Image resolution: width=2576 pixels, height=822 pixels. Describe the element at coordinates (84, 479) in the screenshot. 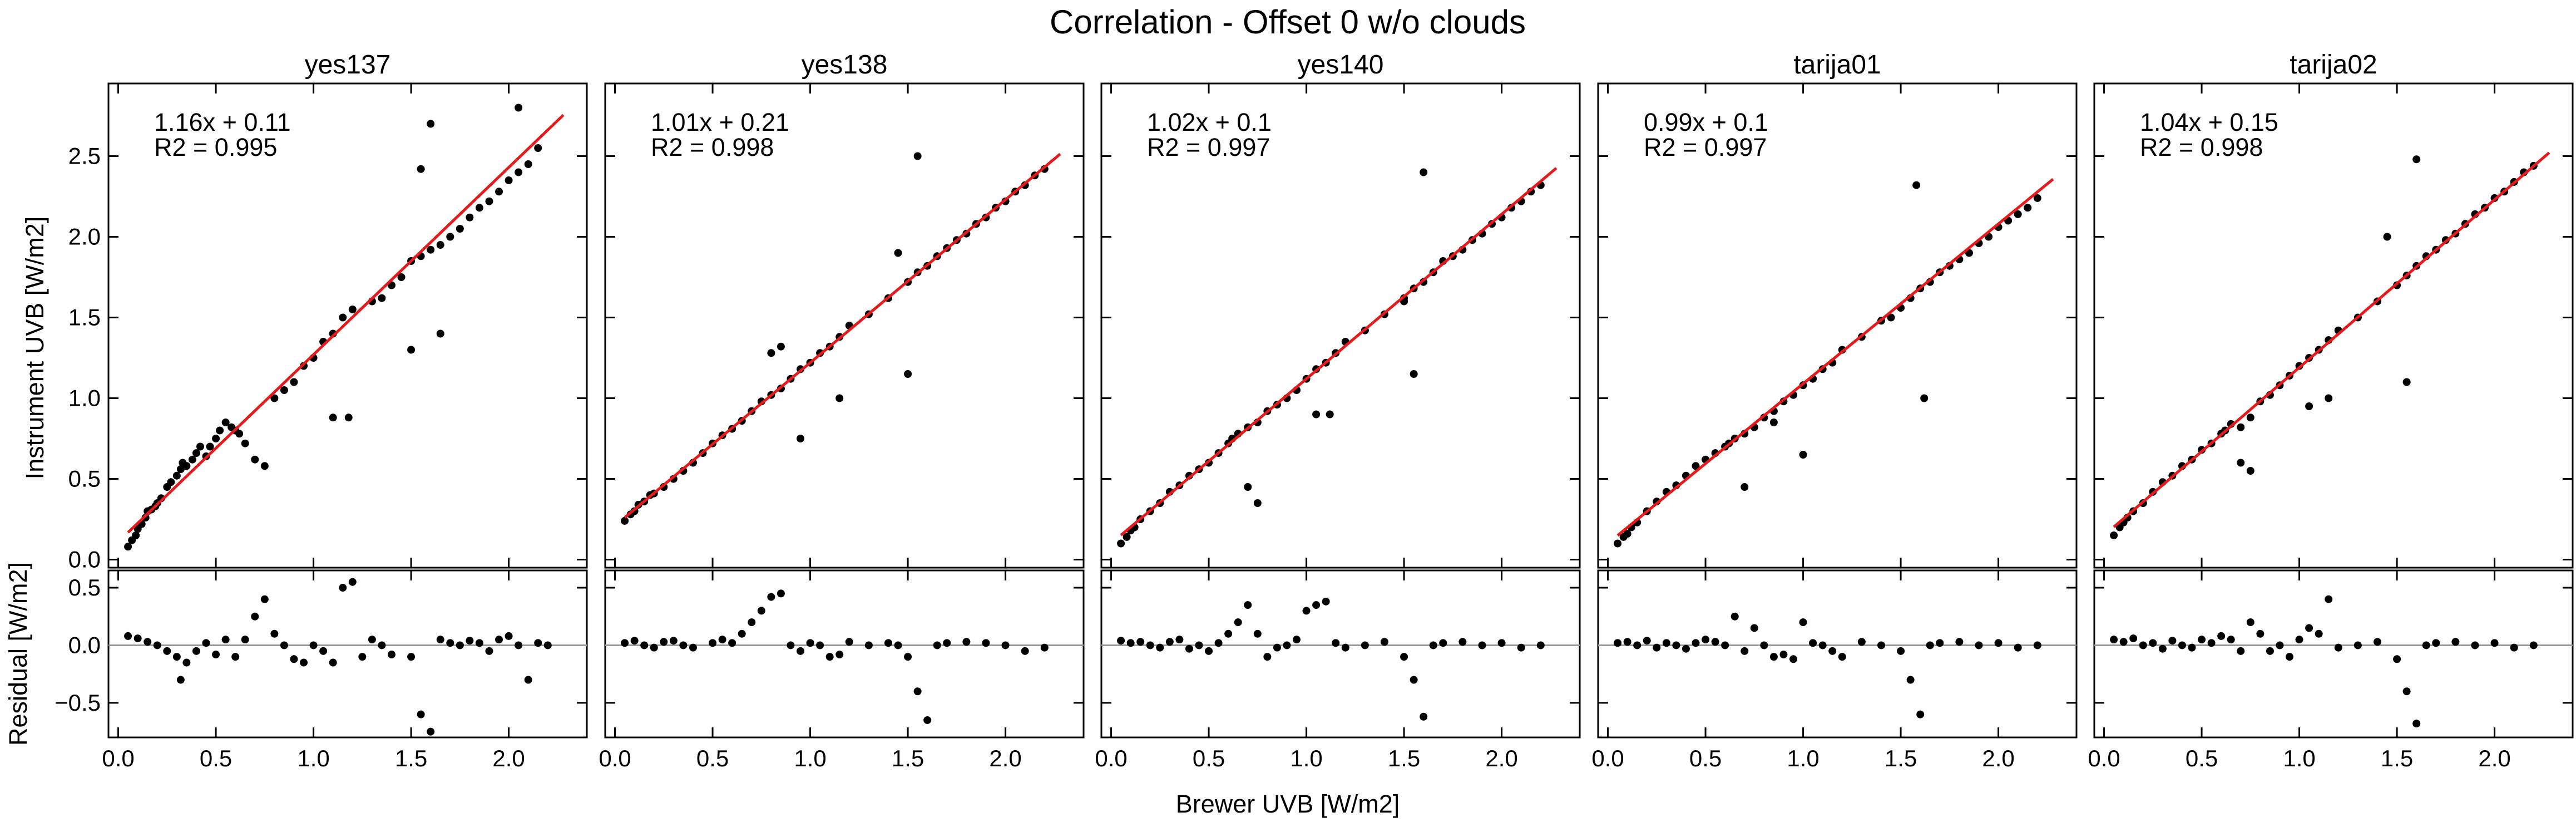

I see `y-tick-label: 0.5` at that location.